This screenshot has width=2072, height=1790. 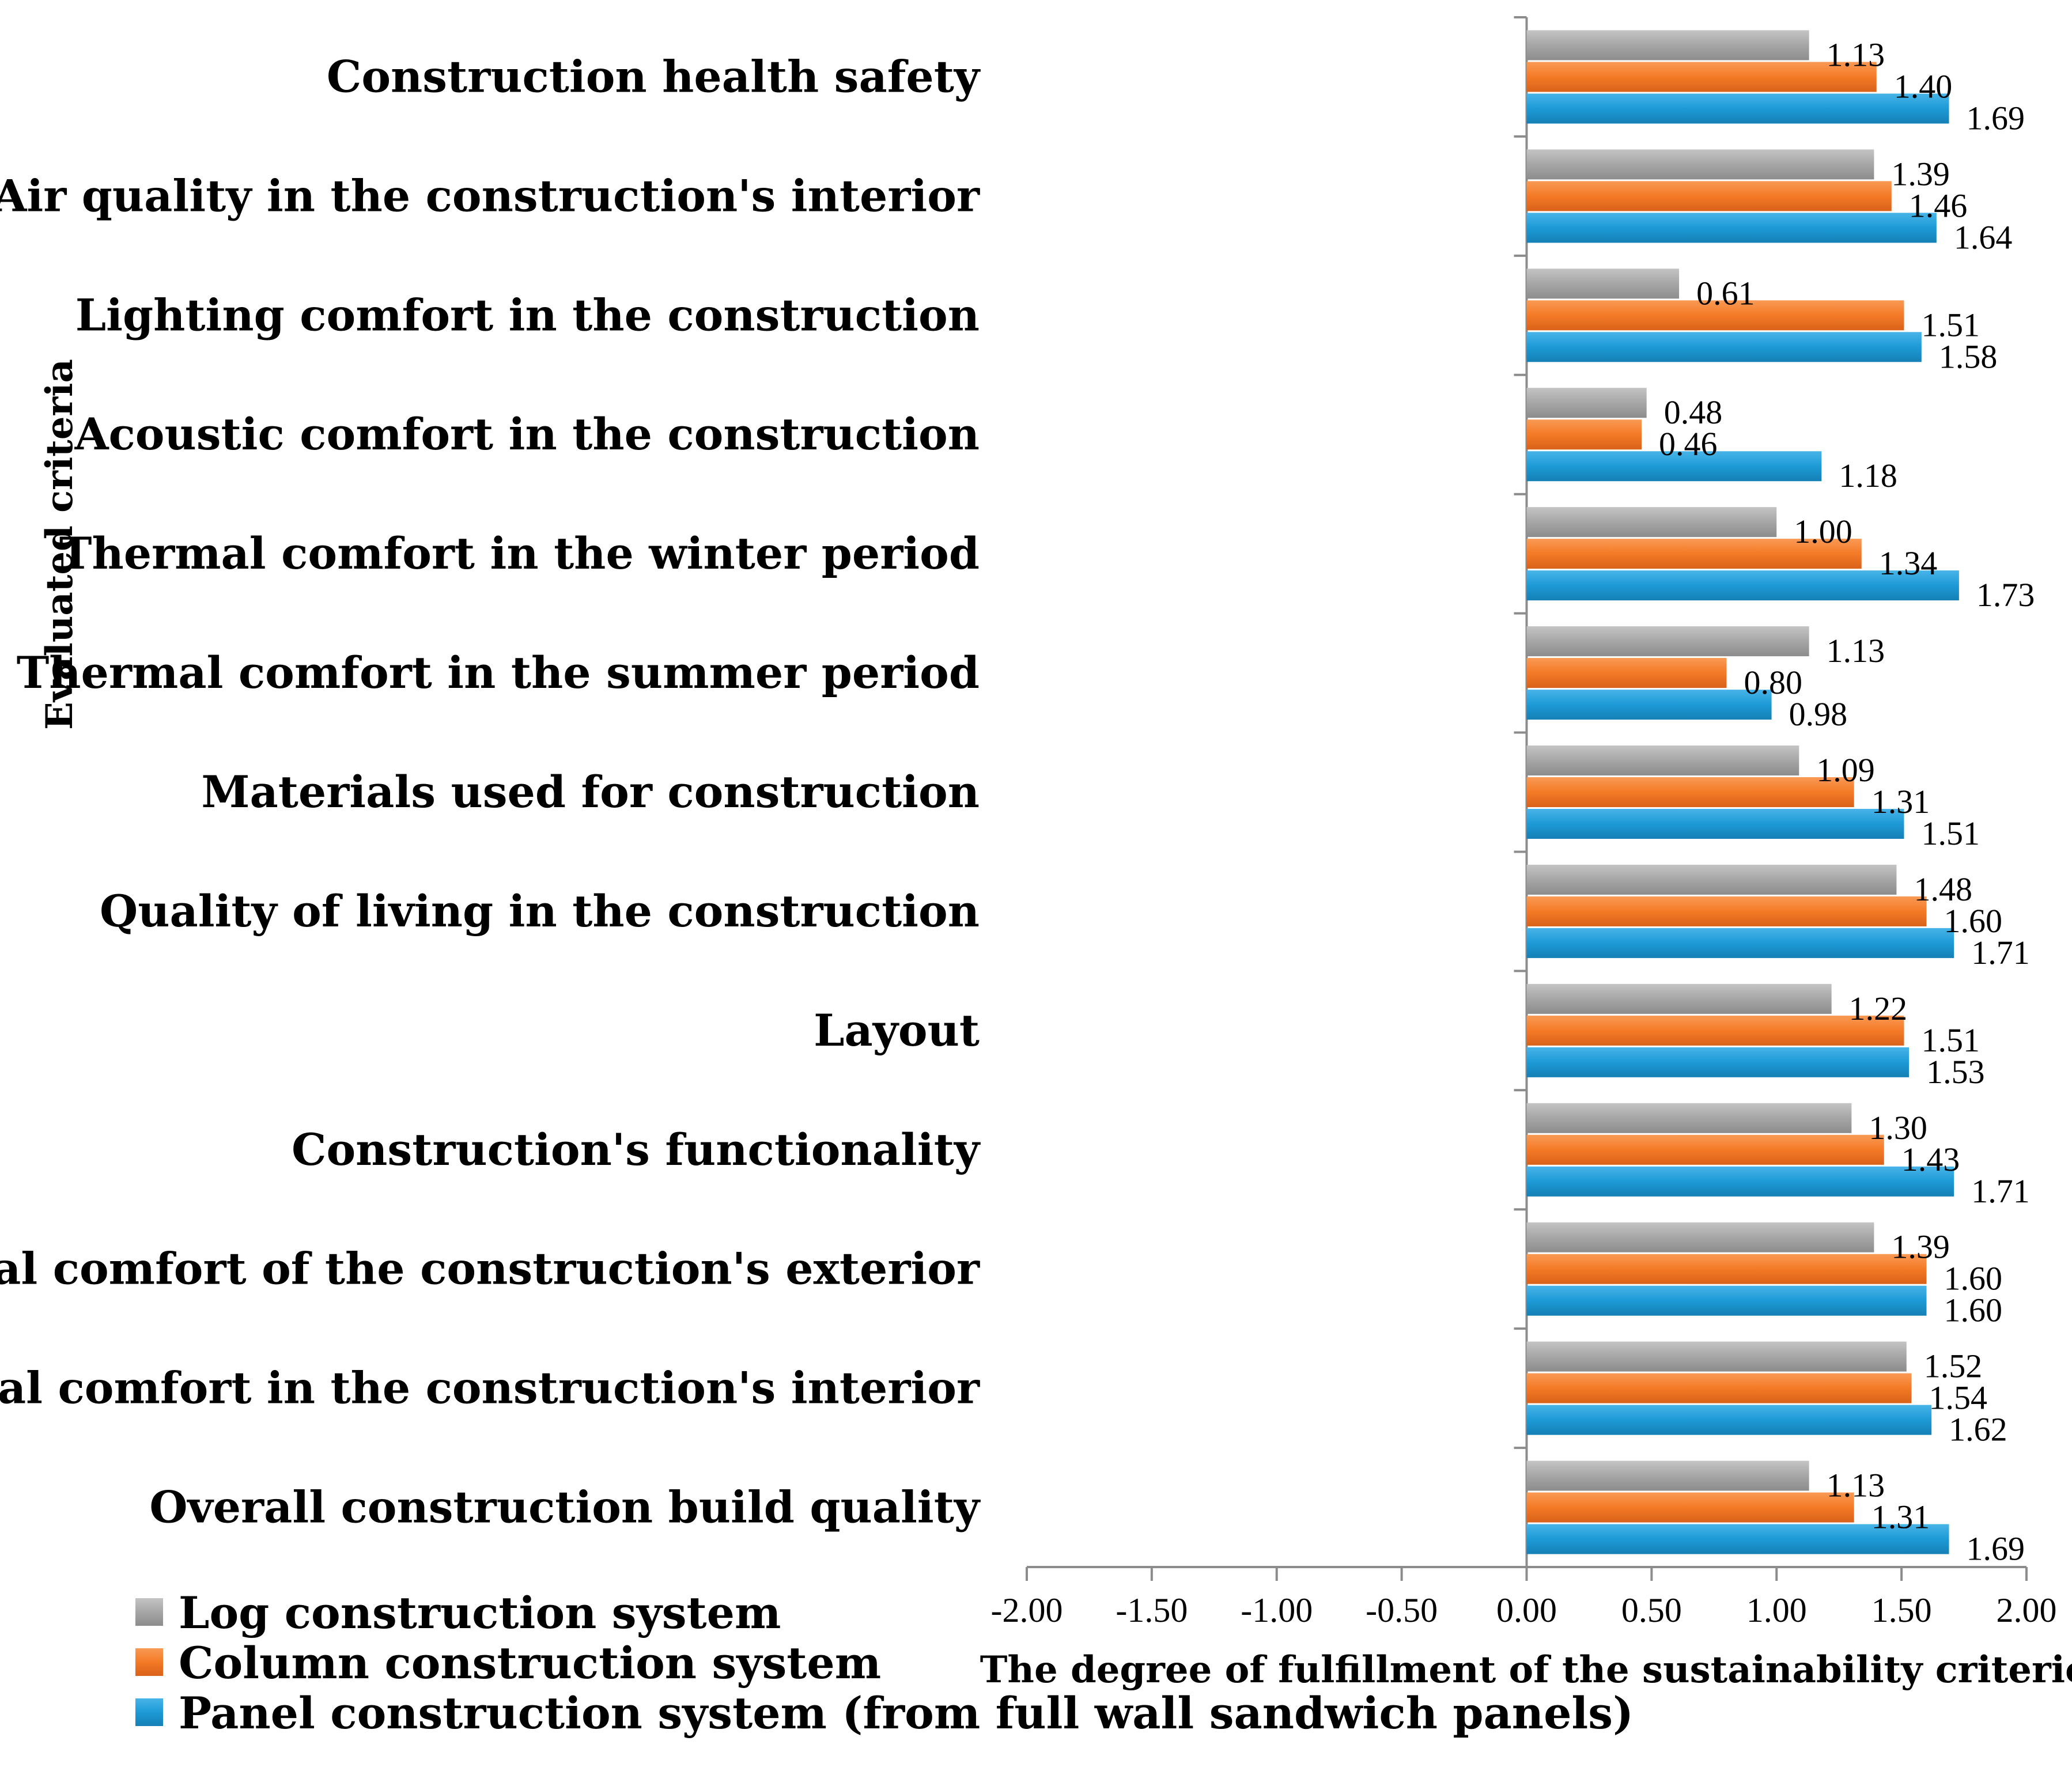 What do you see at coordinates (498, 672) in the screenshot?
I see `category-label: Thermal comfort in the summer period` at bounding box center [498, 672].